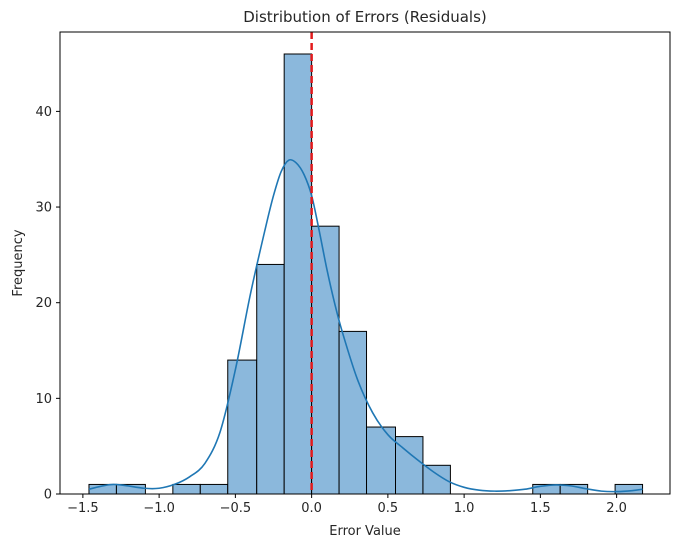 The width and height of the screenshot is (686, 547). Describe the element at coordinates (540, 508) in the screenshot. I see `x-tick-label: 1.5` at that location.